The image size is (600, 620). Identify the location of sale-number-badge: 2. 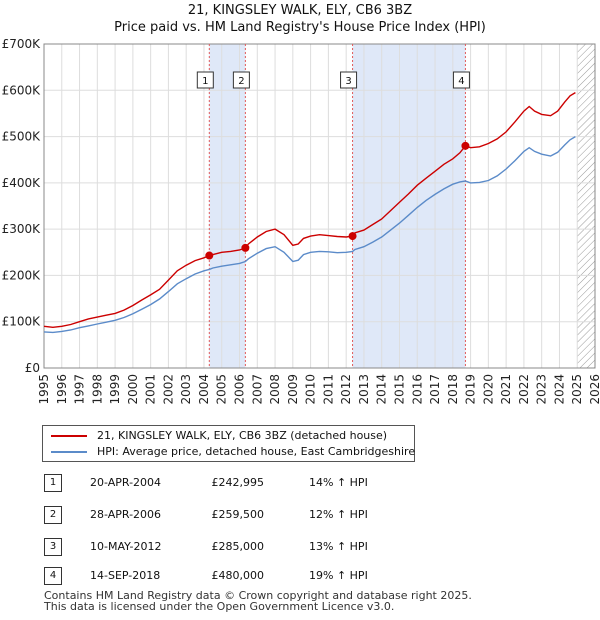
(53, 515).